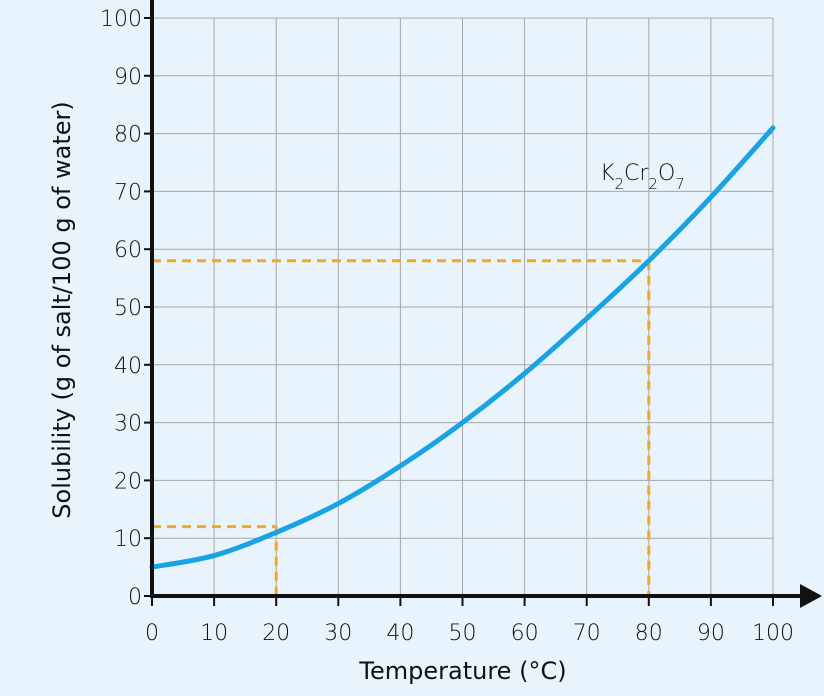 The height and width of the screenshot is (696, 824). I want to click on x-tick-label: 20, so click(276, 633).